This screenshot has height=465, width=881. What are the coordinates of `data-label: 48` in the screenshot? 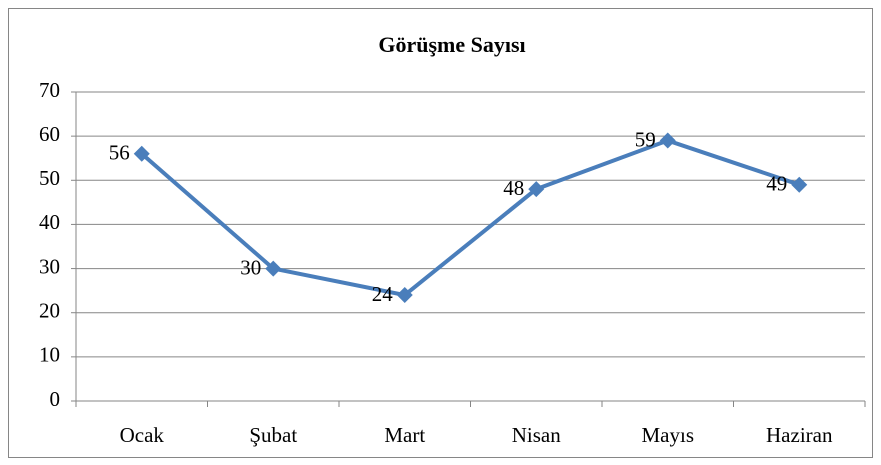 It's located at (513, 188).